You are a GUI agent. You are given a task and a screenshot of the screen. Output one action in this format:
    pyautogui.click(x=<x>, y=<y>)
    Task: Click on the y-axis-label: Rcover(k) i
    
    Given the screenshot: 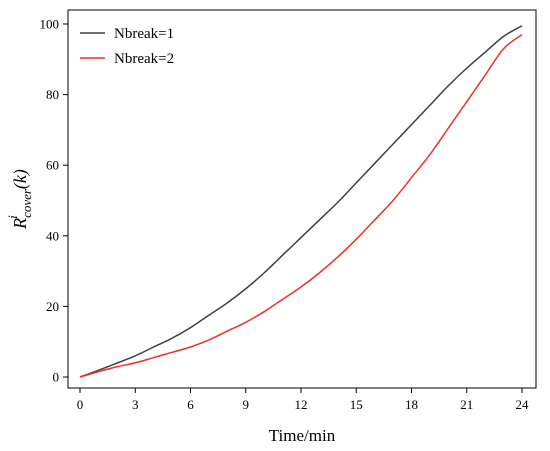 What is the action you would take?
    pyautogui.click(x=19, y=199)
    